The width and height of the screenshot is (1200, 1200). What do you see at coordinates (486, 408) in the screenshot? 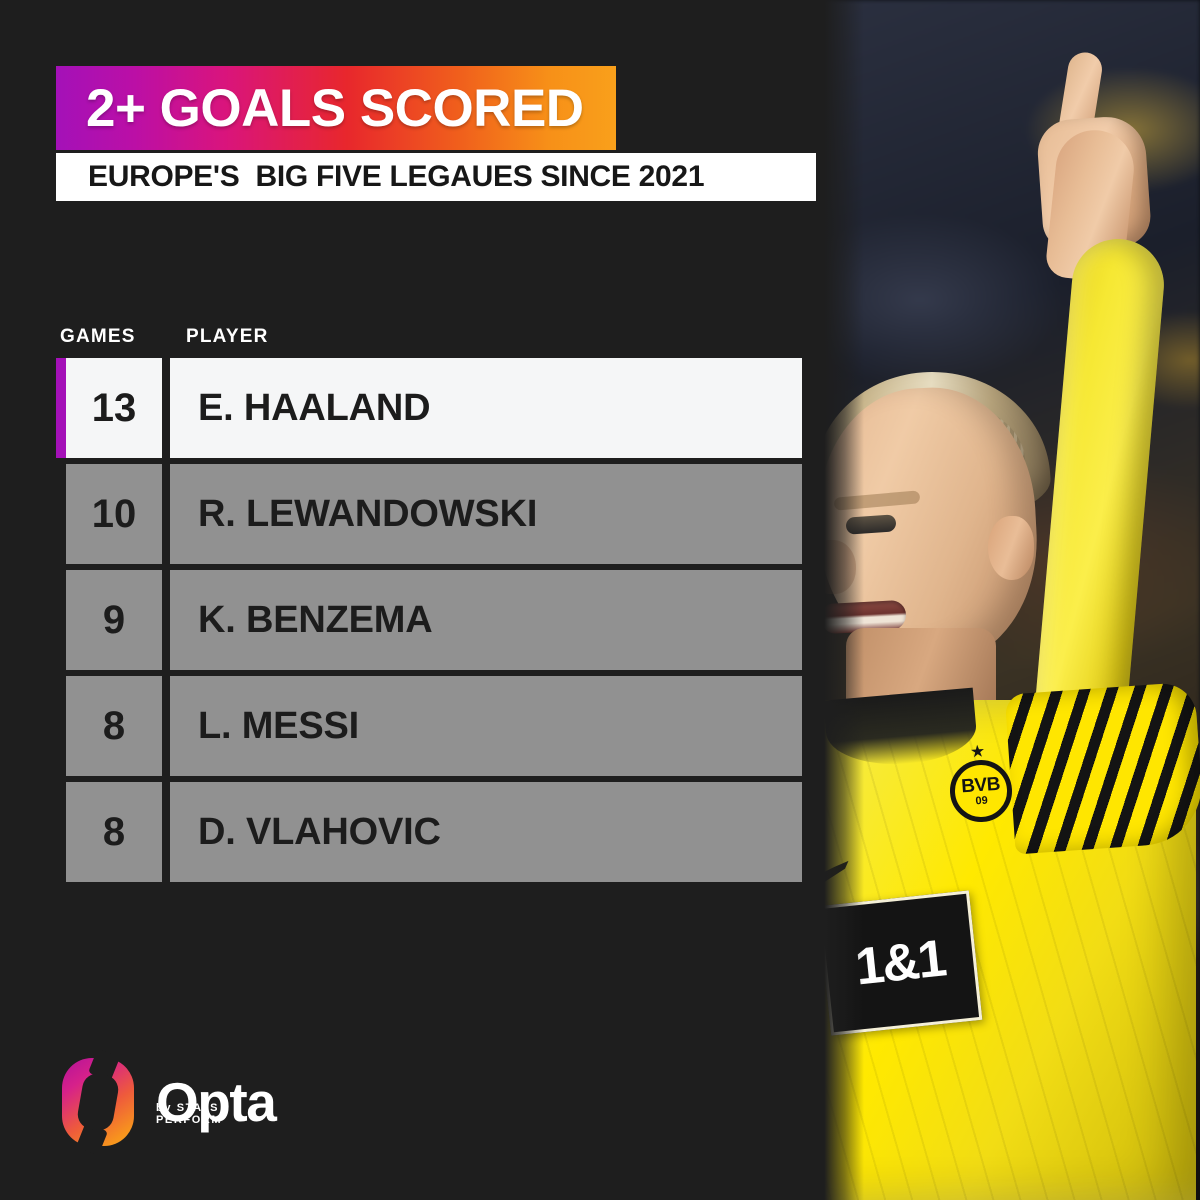
I see `cell-player: E. HAALAND` at bounding box center [486, 408].